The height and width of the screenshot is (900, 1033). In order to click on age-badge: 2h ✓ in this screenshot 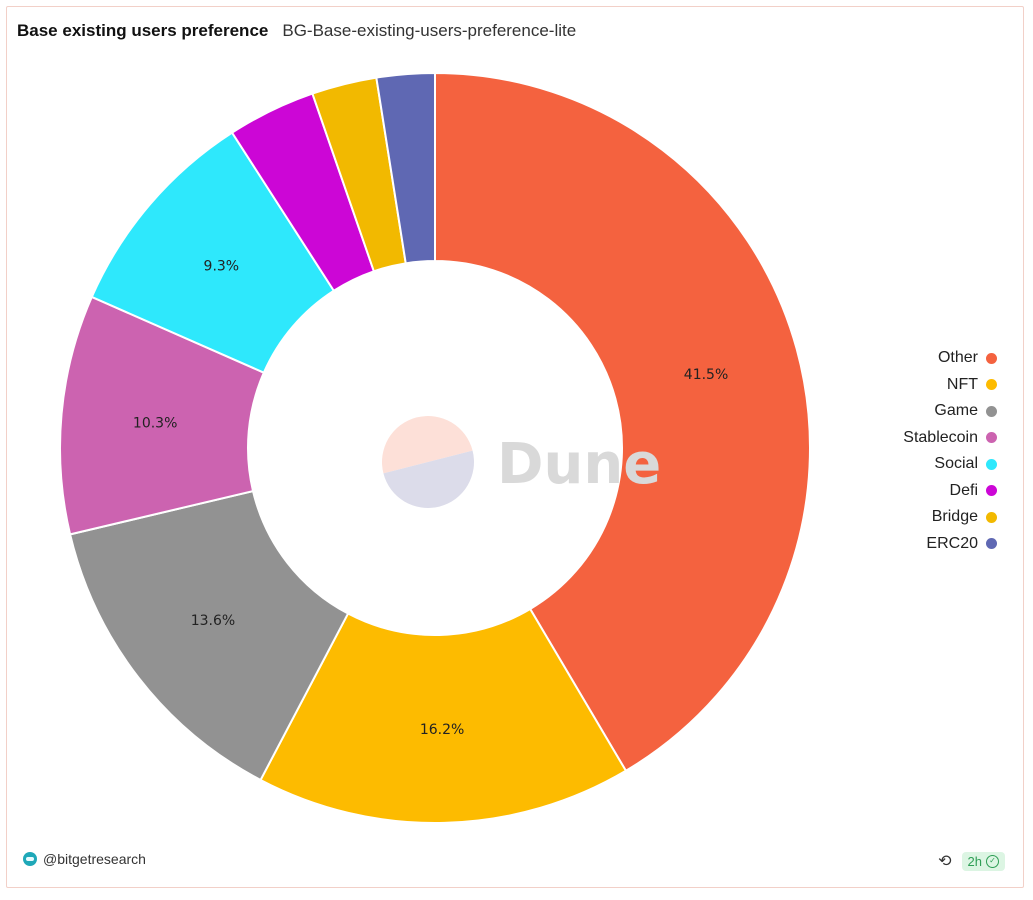, I will do `click(983, 861)`.